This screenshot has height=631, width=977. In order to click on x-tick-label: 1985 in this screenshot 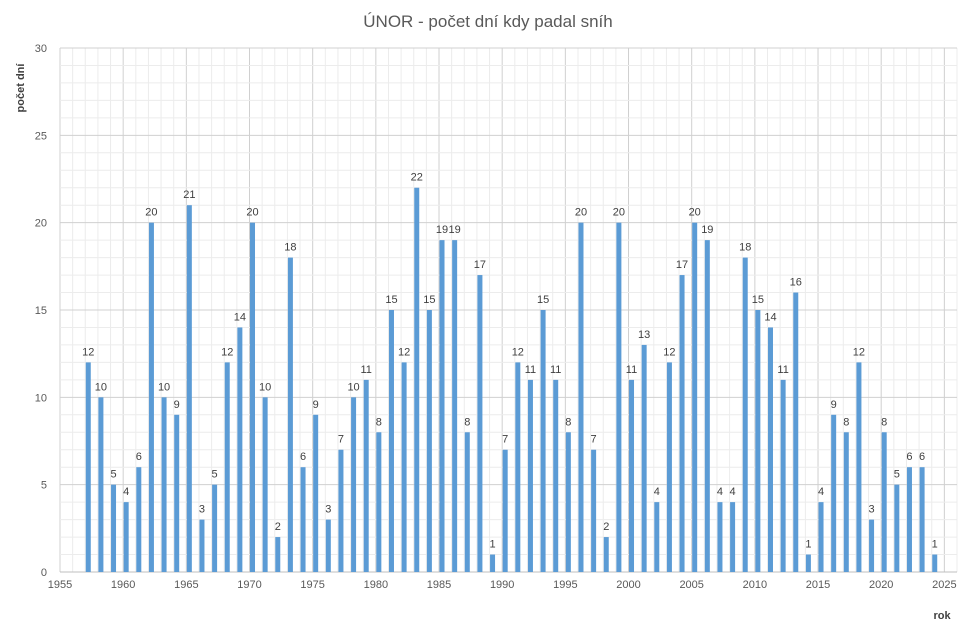, I will do `click(439, 585)`.